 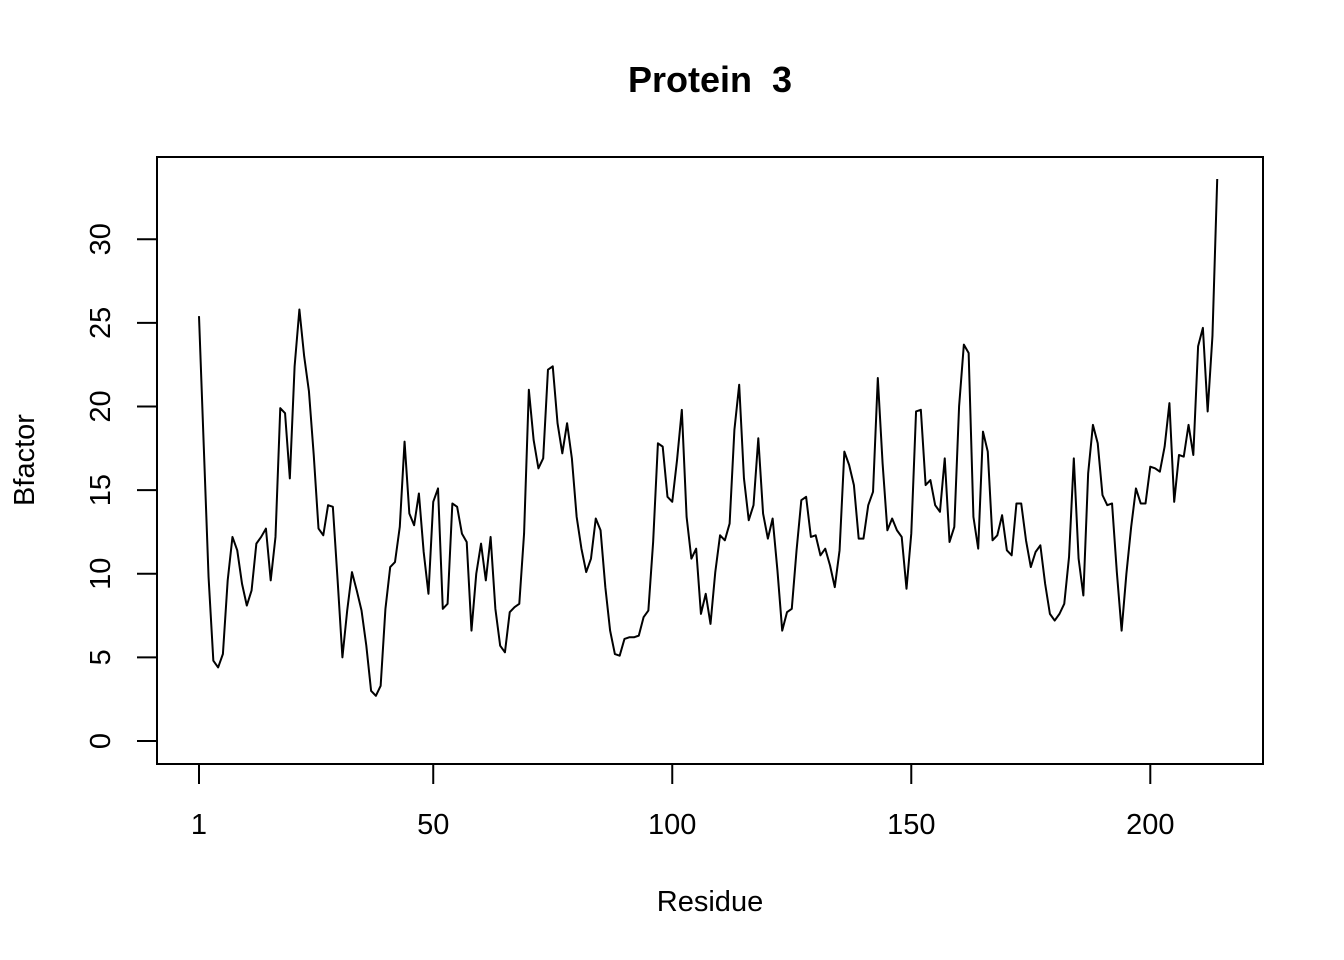 I want to click on y-tick-label: 0, so click(x=101, y=741).